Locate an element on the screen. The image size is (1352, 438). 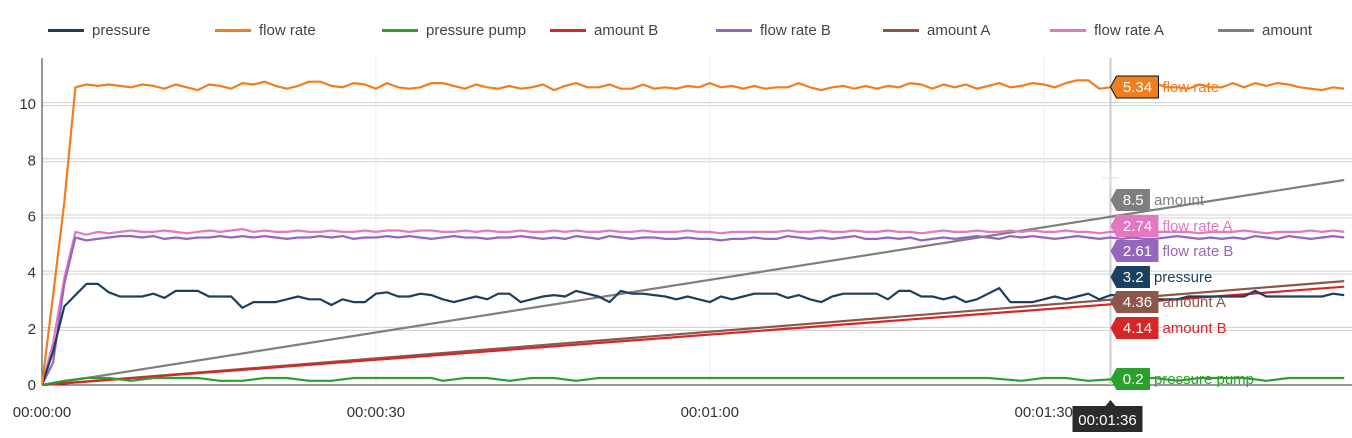
legend-label: amount A is located at coordinates (959, 30).